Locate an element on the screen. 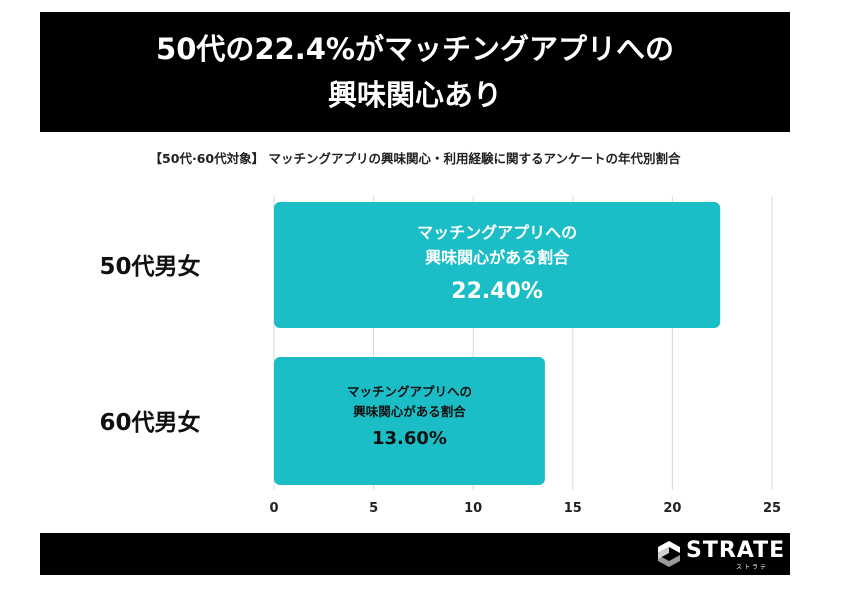 The width and height of the screenshot is (863, 604). x-tick-label: 20 is located at coordinates (672, 508).